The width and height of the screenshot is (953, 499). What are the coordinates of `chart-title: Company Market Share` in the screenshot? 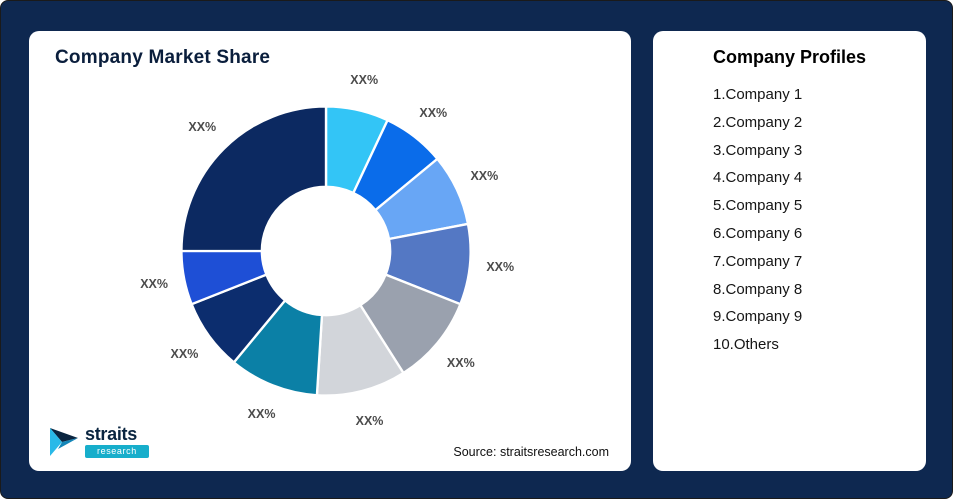 It's located at (163, 57).